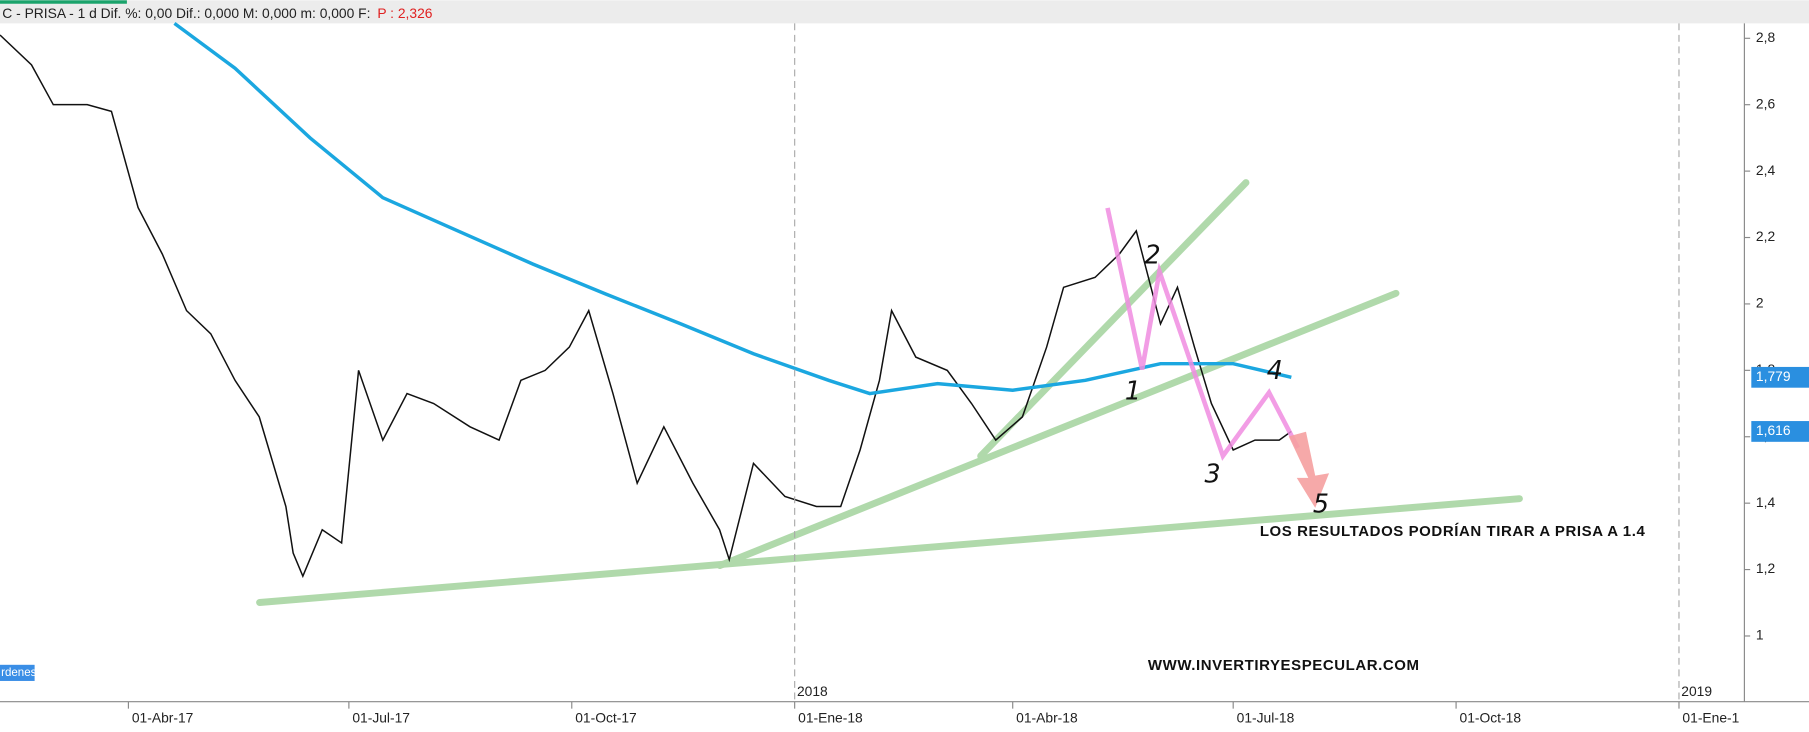 The image size is (1809, 732). Describe the element at coordinates (1696, 691) in the screenshot. I see `year-label: 2019` at that location.